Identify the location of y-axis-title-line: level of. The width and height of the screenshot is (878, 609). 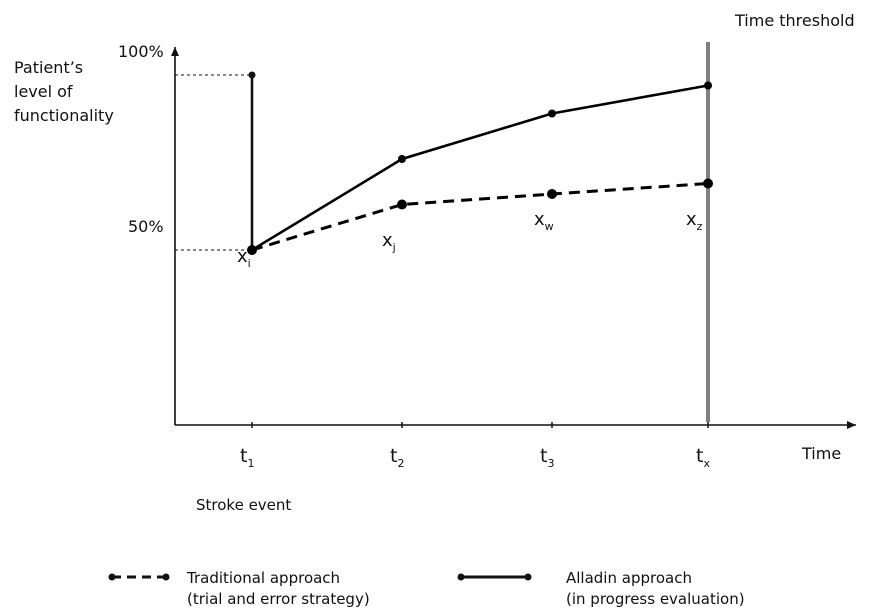
(43, 91).